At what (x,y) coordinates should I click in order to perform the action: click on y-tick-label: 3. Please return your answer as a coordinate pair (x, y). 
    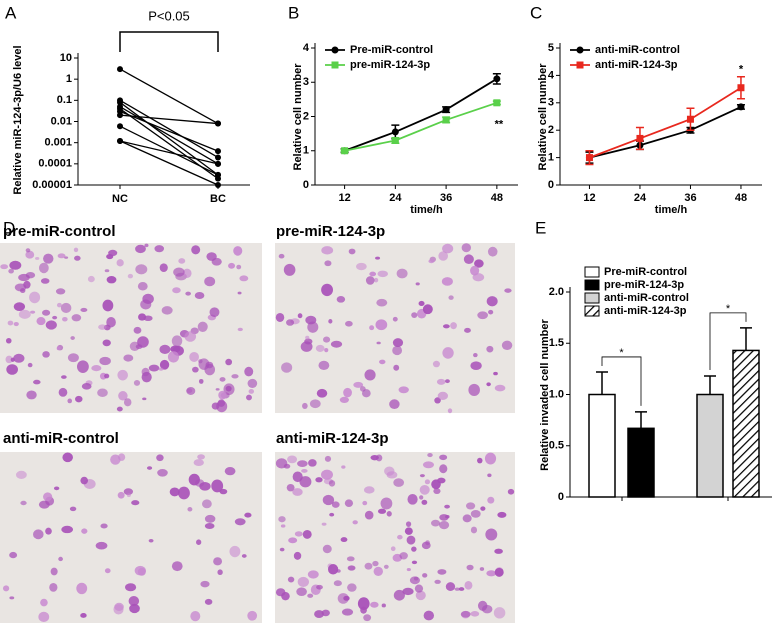
    Looking at the image, I should click on (551, 103).